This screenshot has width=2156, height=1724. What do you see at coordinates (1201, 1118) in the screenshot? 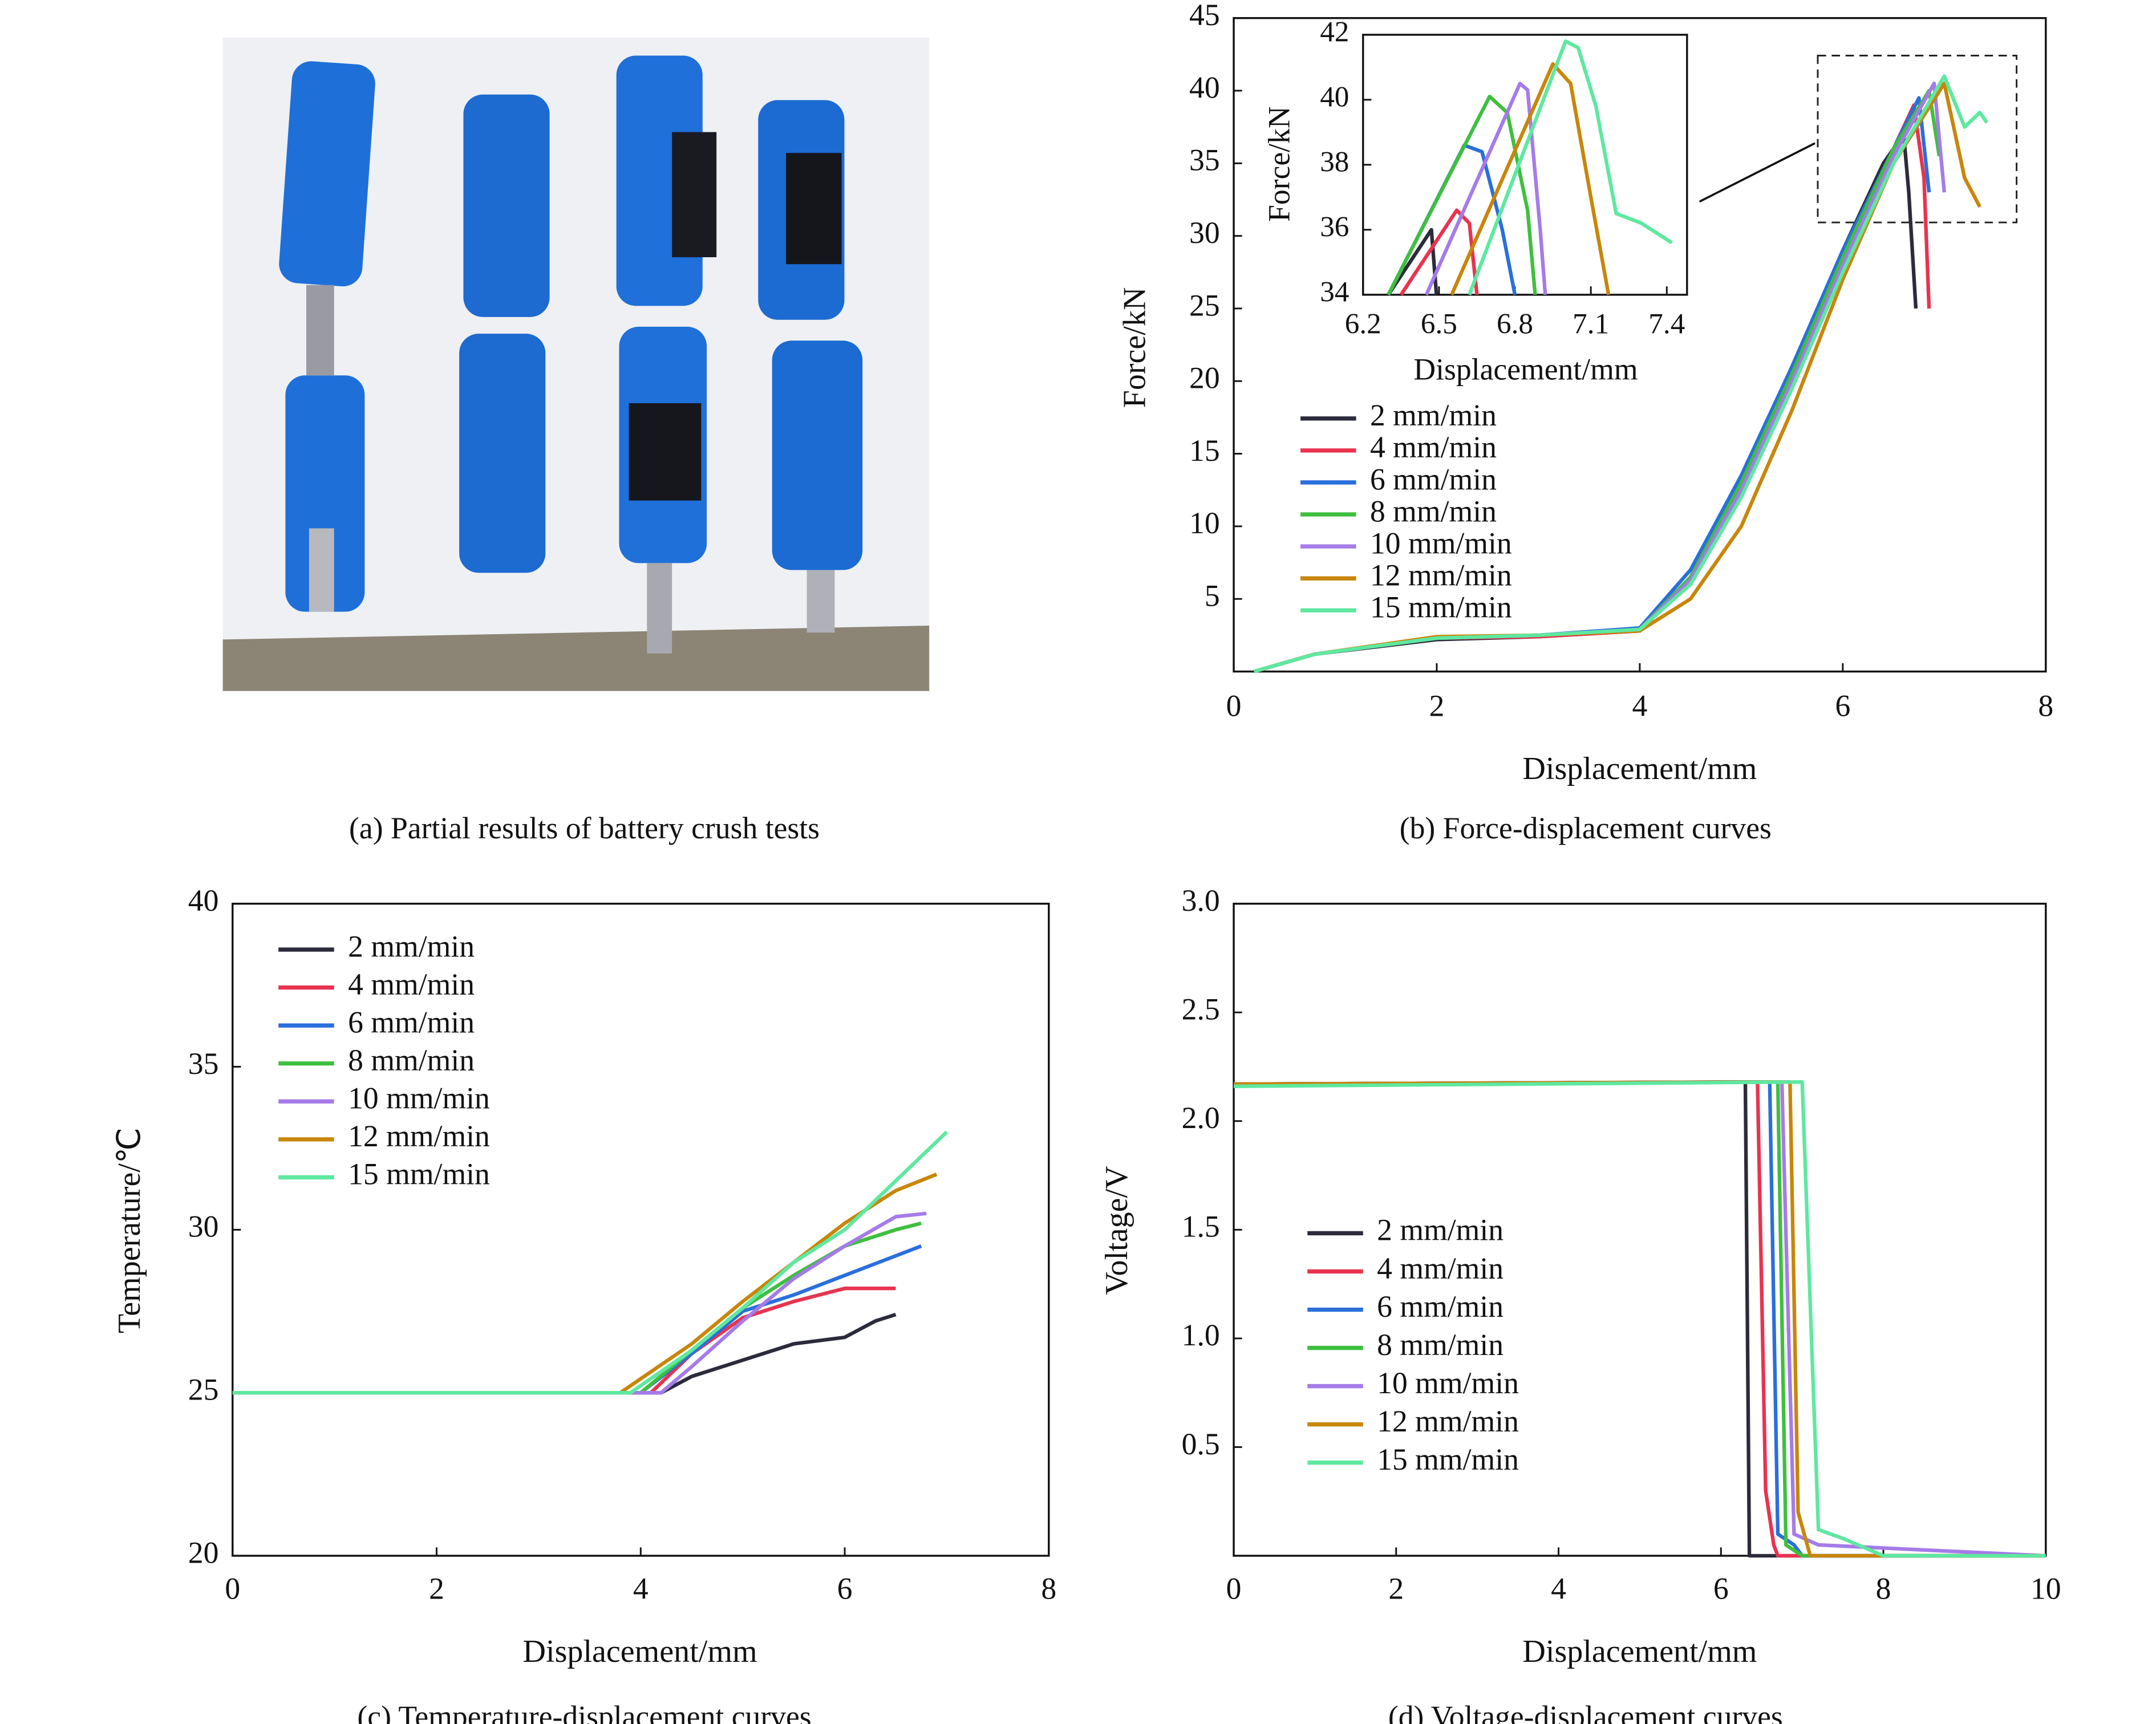
I see `y-tick-label: 2.0` at bounding box center [1201, 1118].